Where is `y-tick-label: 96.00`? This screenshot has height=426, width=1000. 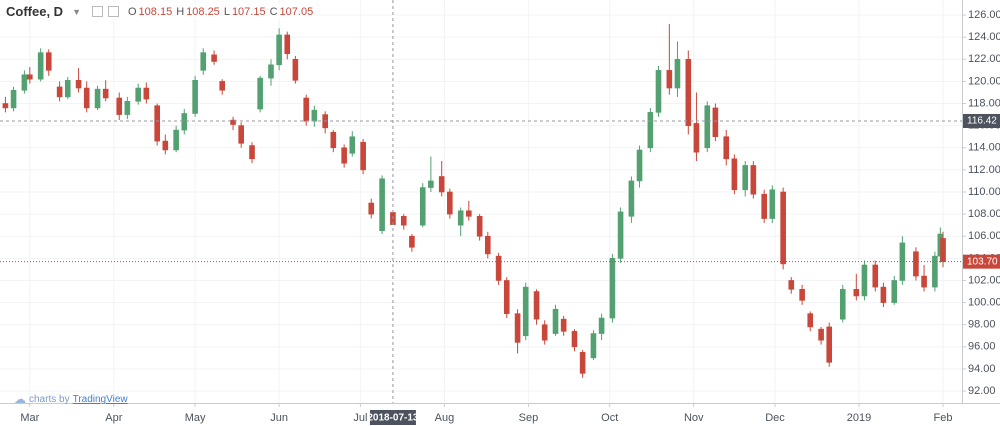
y-tick-label: 96.00 is located at coordinates (982, 347).